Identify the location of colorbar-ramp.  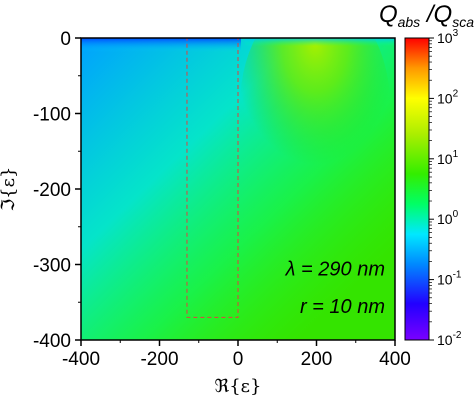
(417, 189).